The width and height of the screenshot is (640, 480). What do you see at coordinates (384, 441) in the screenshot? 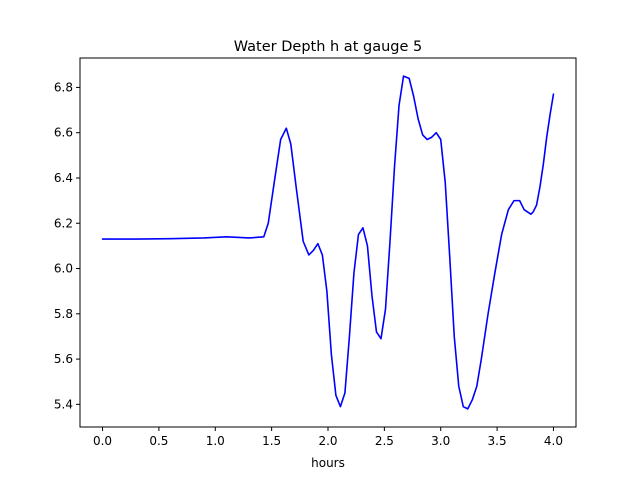
I see `x-tick-label: 2.5` at bounding box center [384, 441].